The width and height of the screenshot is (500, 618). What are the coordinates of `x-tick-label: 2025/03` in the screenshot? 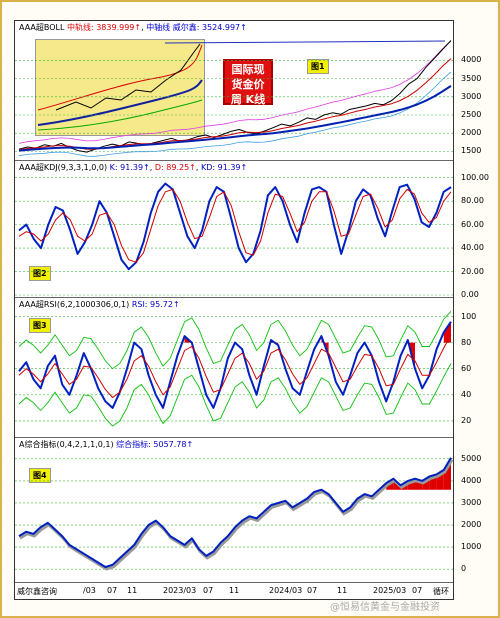 It's located at (390, 590).